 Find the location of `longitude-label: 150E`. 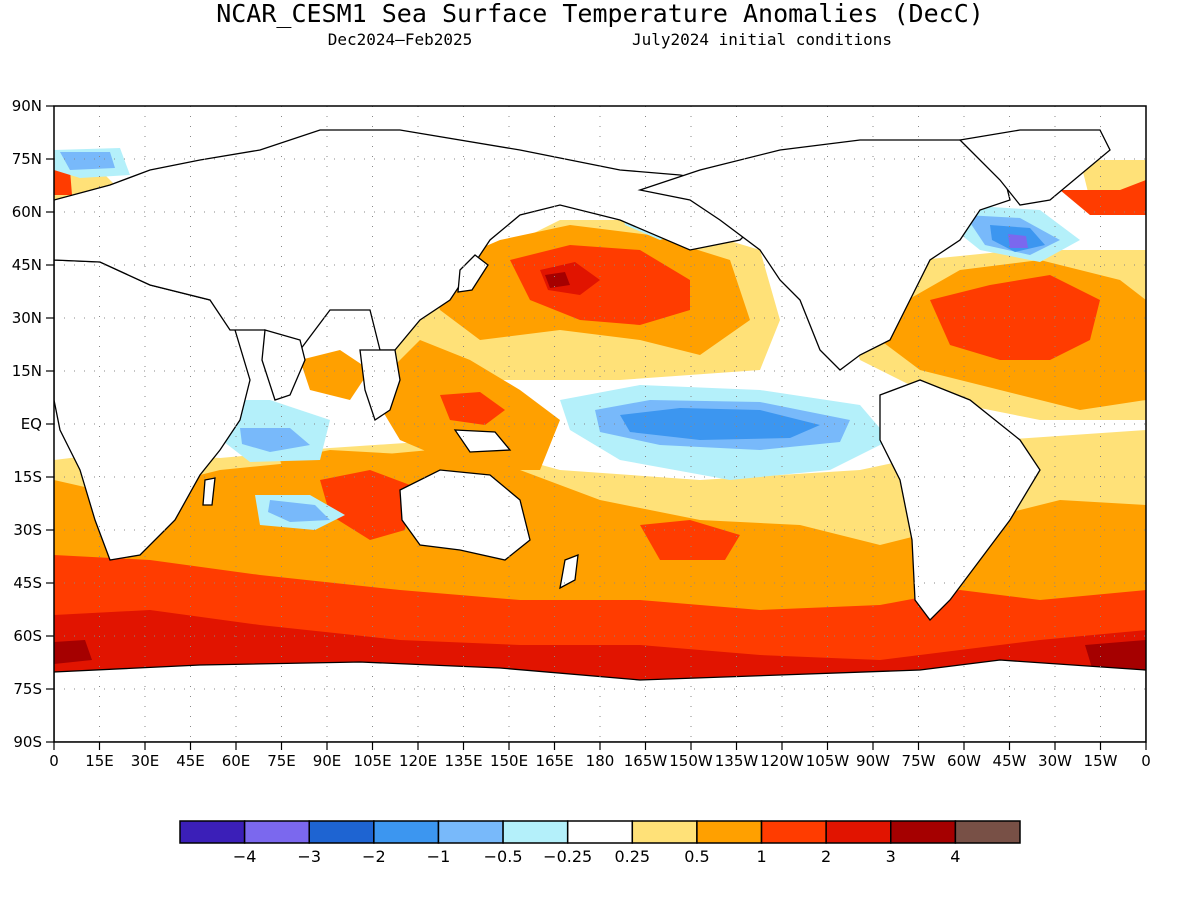

longitude-label: 150E is located at coordinates (509, 761).